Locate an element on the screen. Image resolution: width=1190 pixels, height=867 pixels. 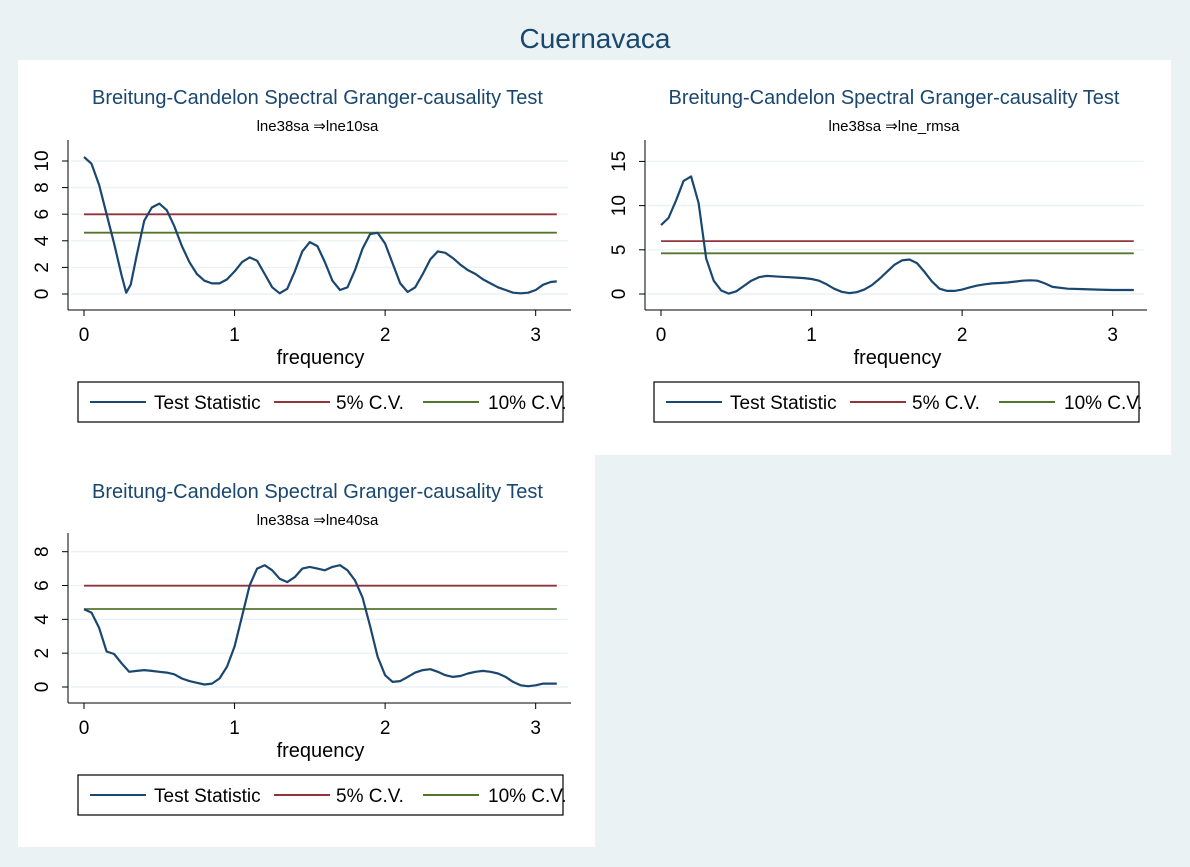
main-title: Cuernavaca is located at coordinates (595, 38).